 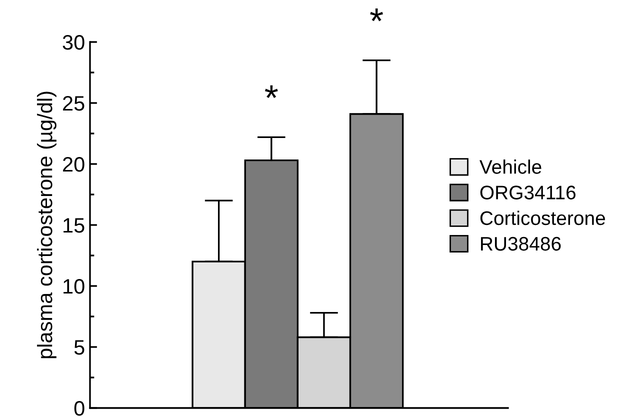 I want to click on legend-label: Corticosterone, so click(x=543, y=218).